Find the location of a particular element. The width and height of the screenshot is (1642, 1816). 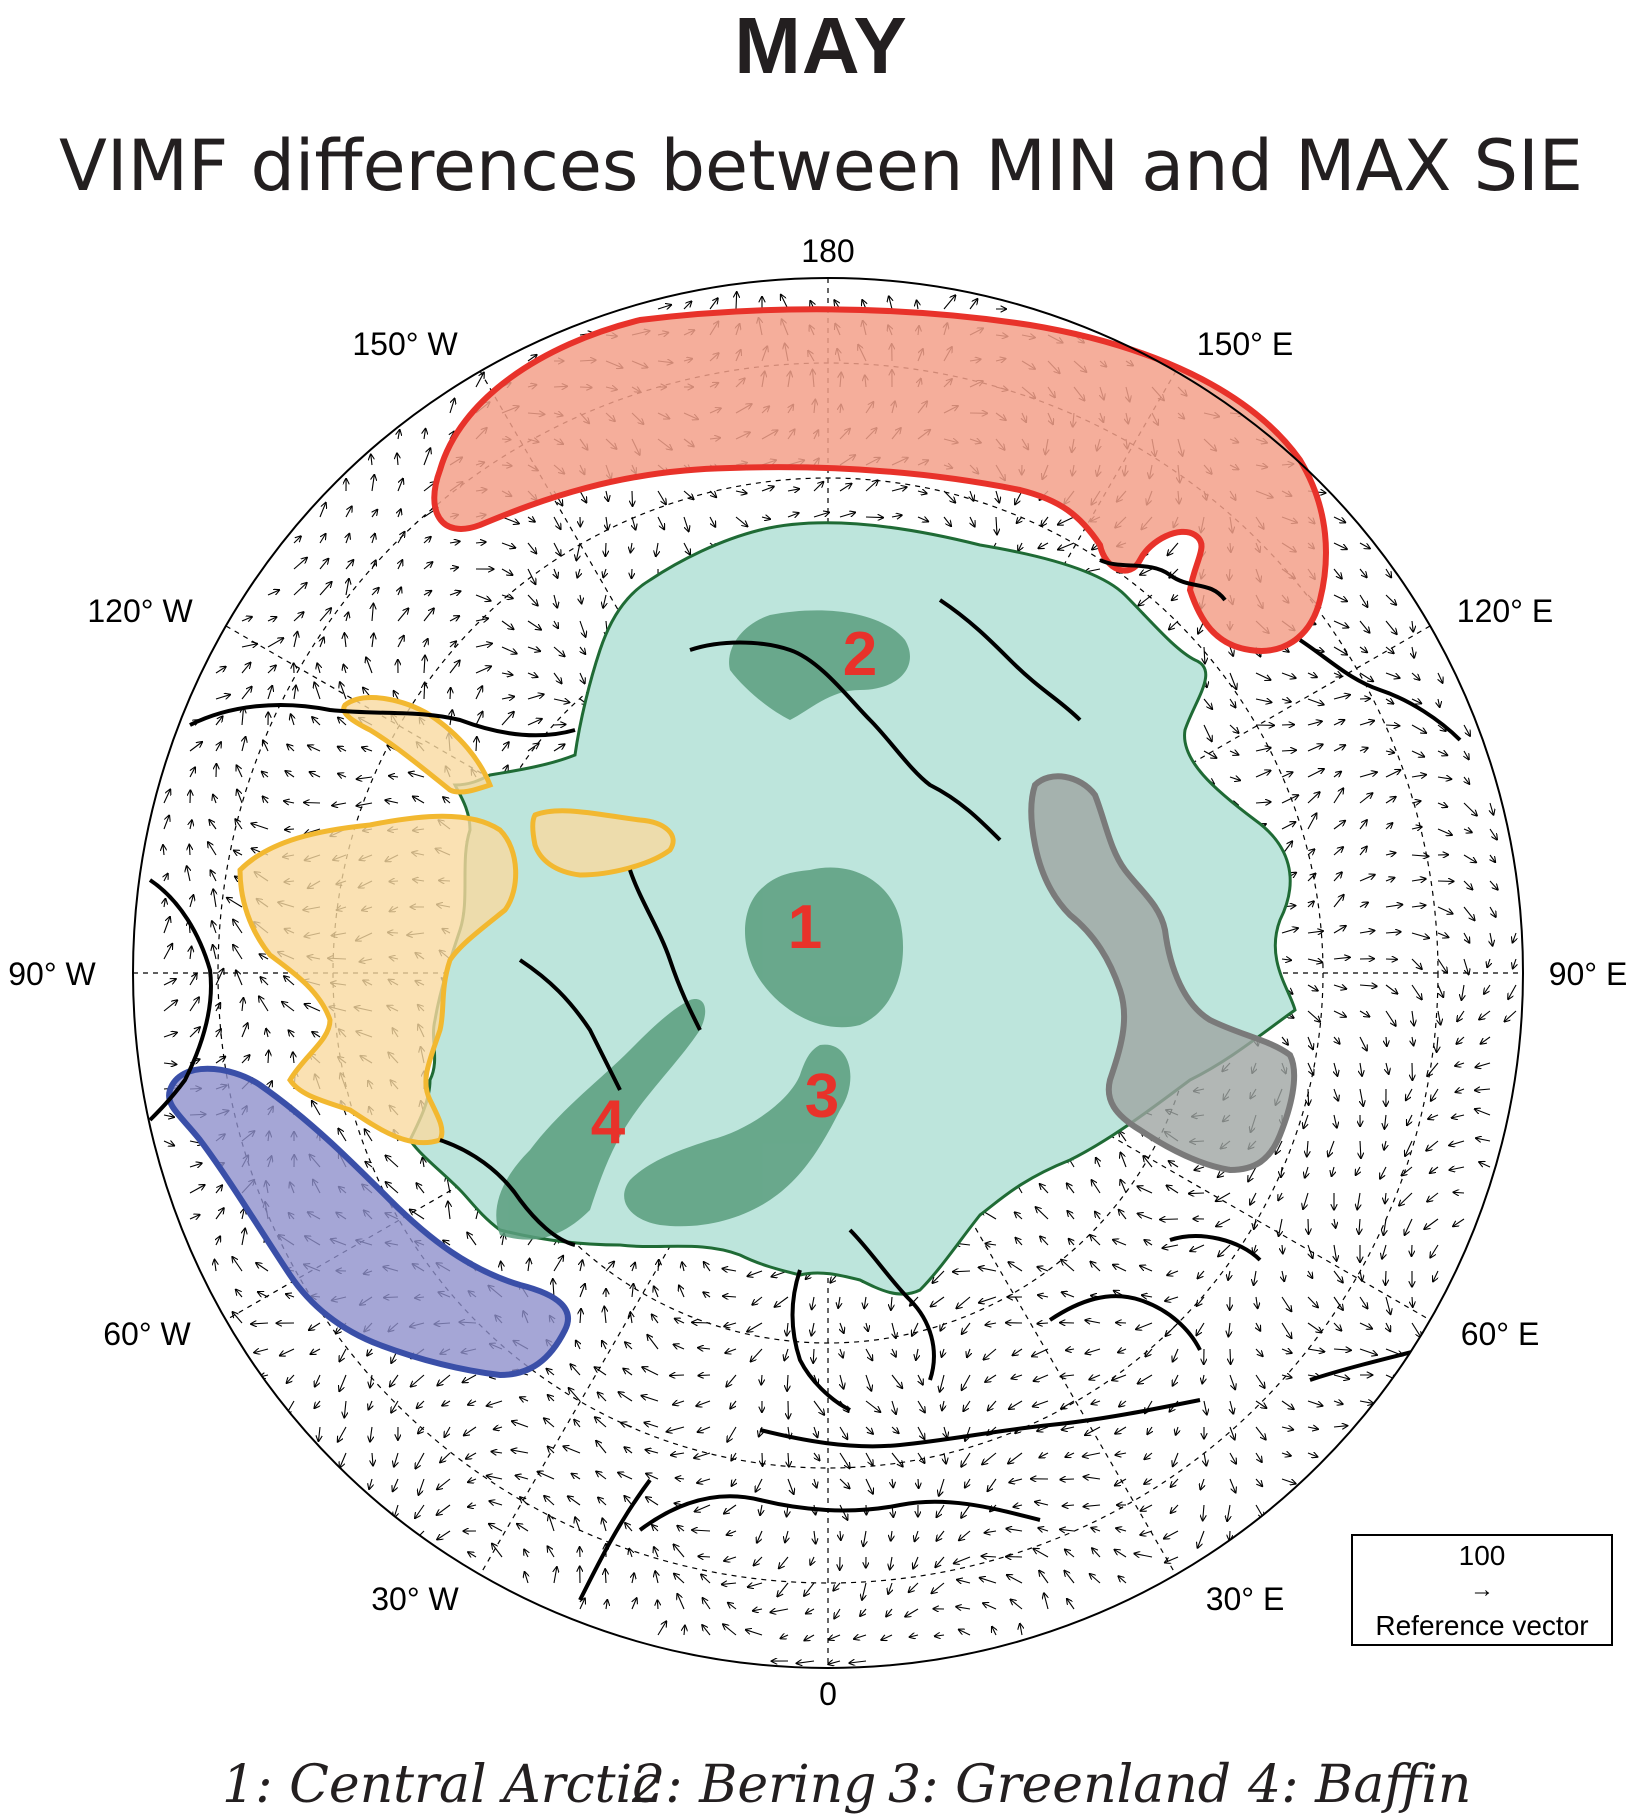

lon-label-120e: 120° E is located at coordinates (1505, 611).